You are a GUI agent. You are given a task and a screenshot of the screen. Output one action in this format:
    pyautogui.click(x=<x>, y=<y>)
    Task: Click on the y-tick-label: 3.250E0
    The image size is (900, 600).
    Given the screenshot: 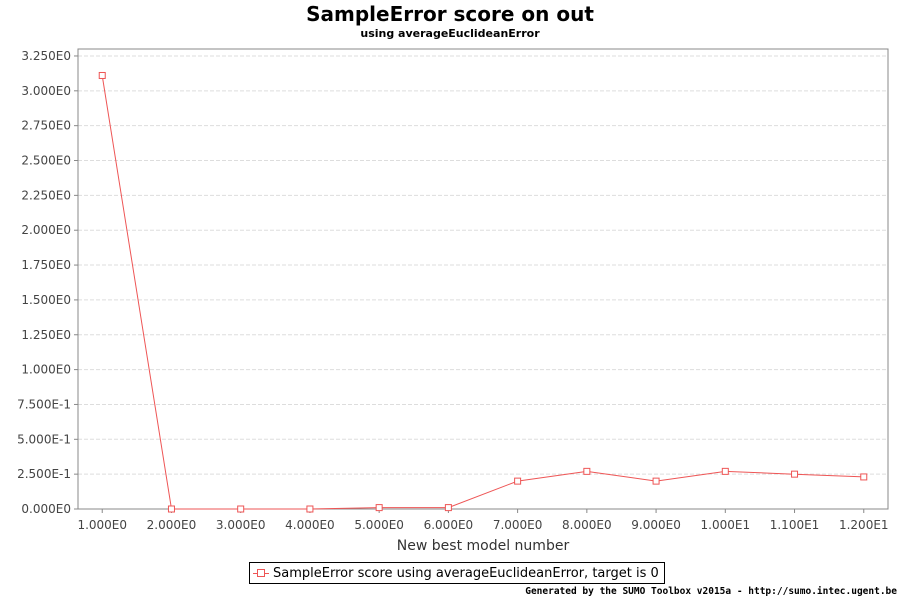 What is the action you would take?
    pyautogui.click(x=46, y=56)
    